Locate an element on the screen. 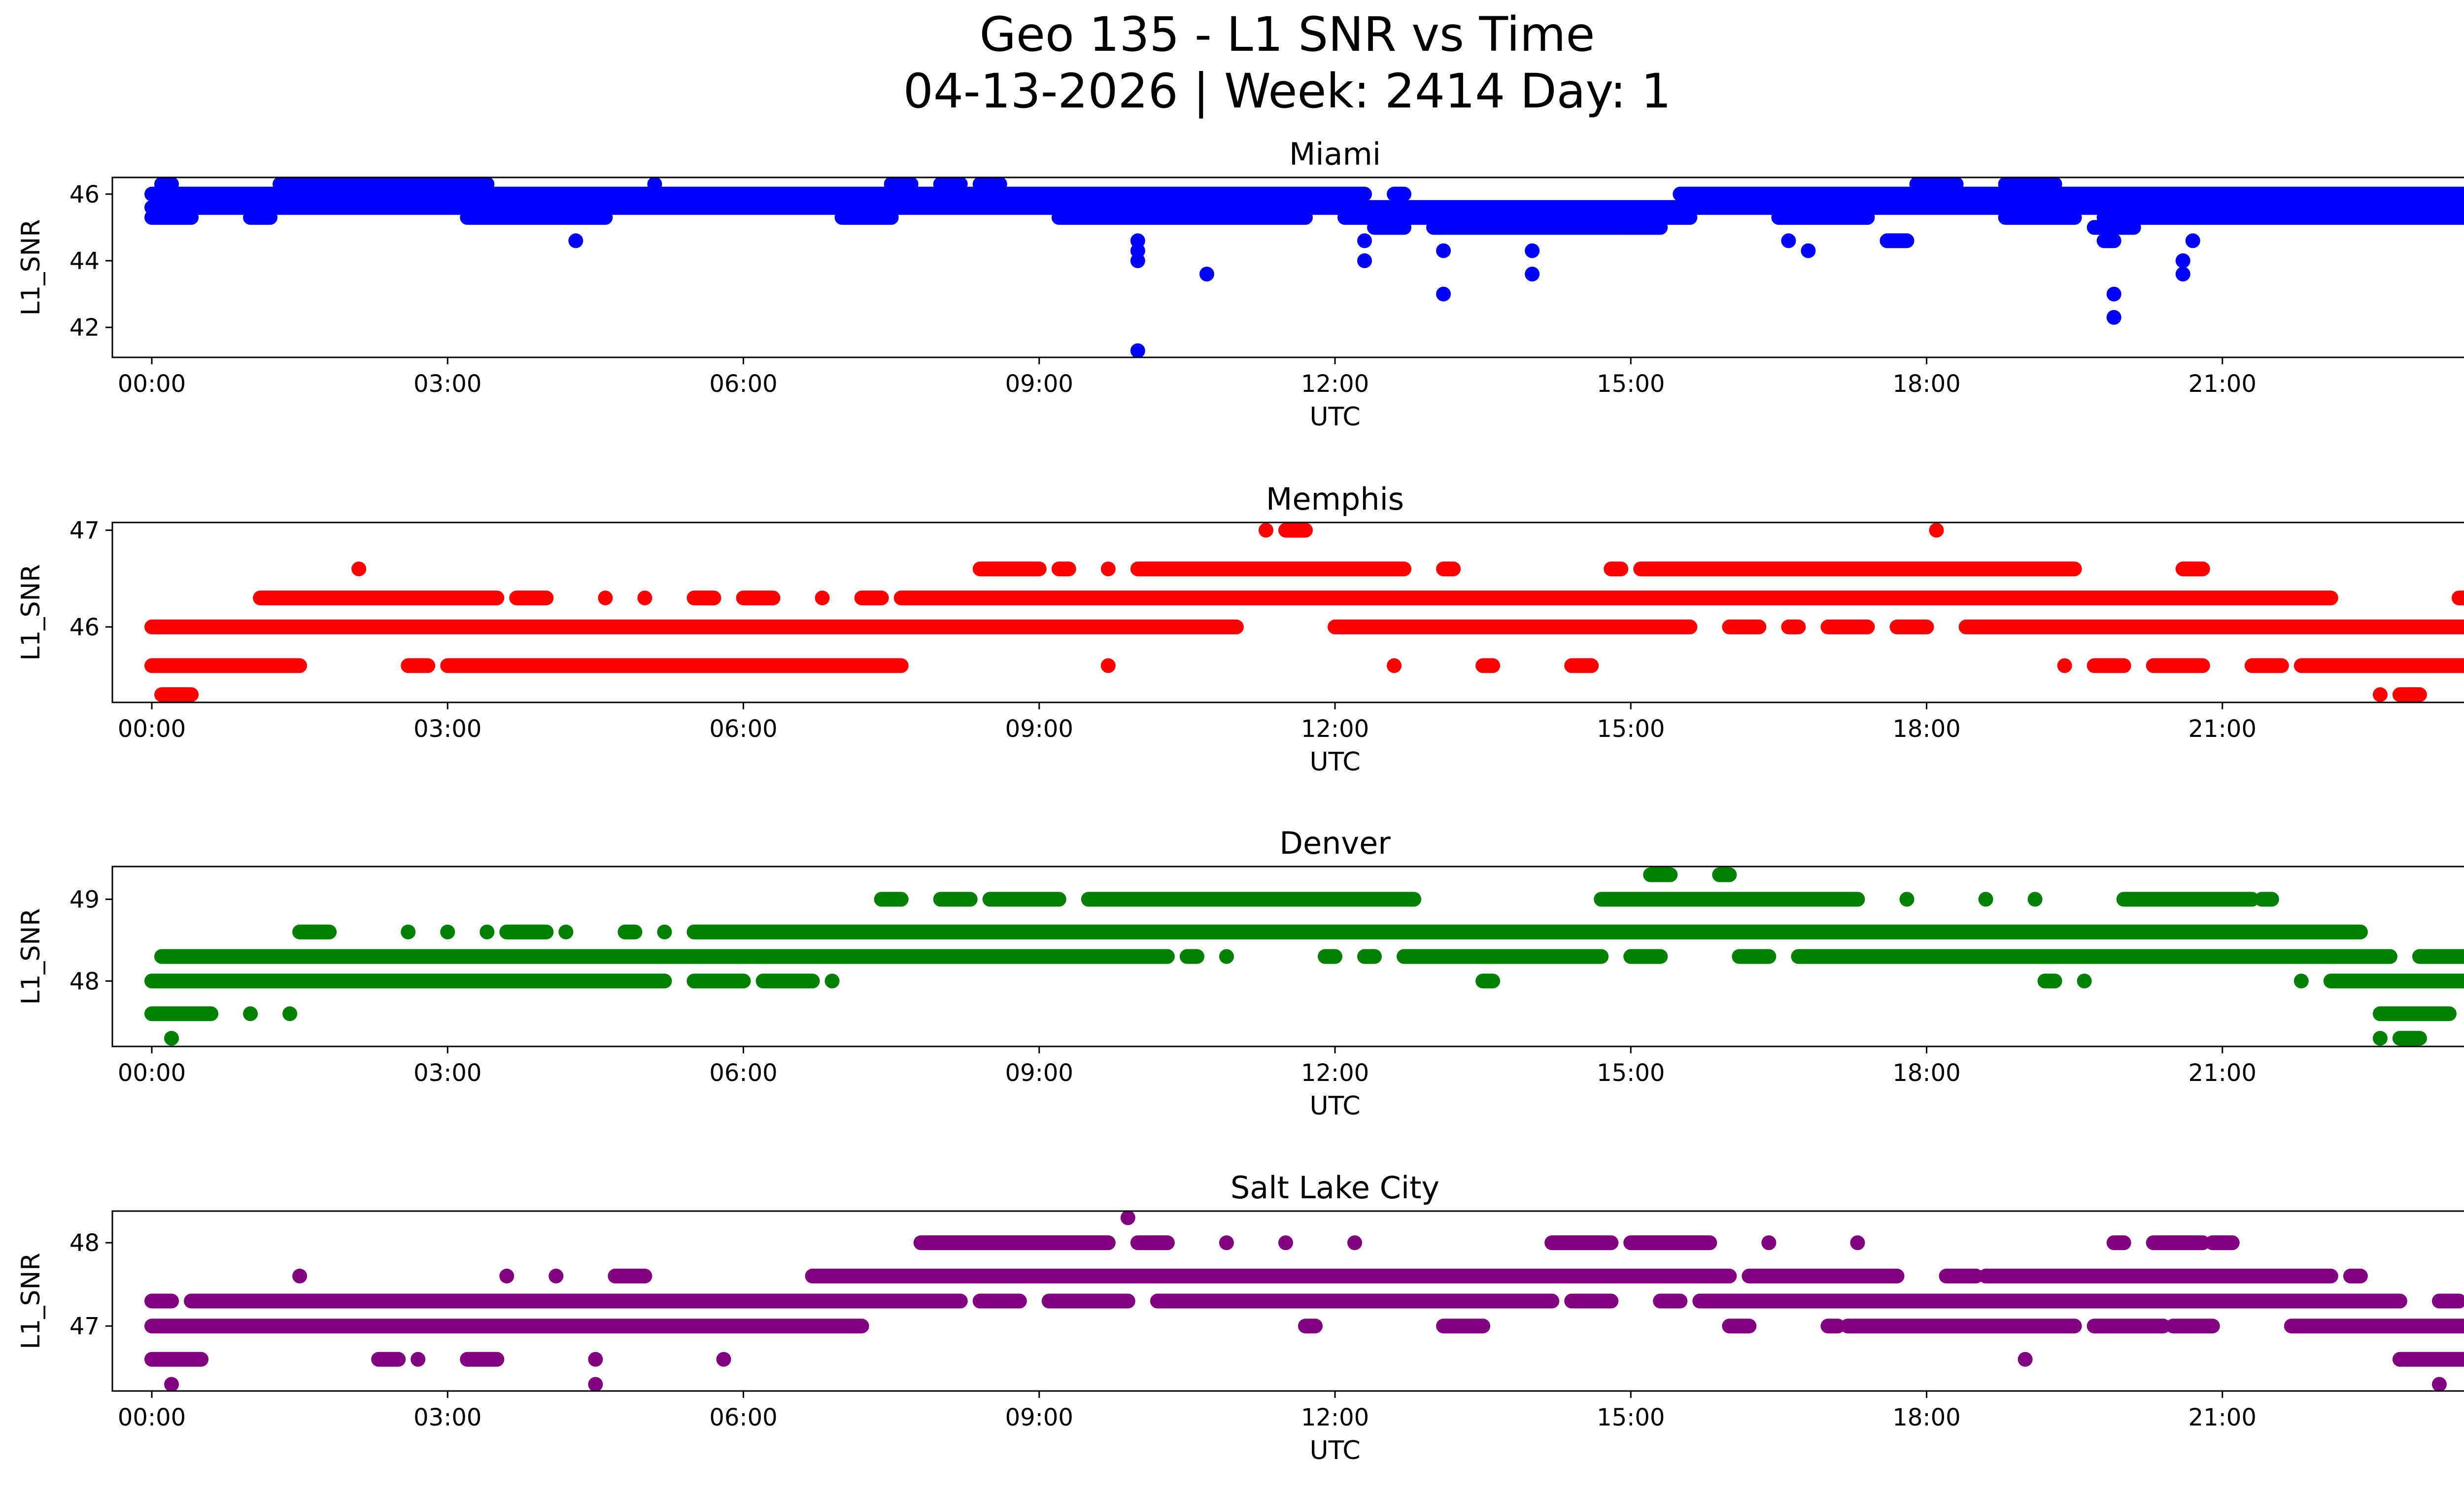 The image size is (2464, 1495). x-tick-label: 21:00 is located at coordinates (2223, 1417).